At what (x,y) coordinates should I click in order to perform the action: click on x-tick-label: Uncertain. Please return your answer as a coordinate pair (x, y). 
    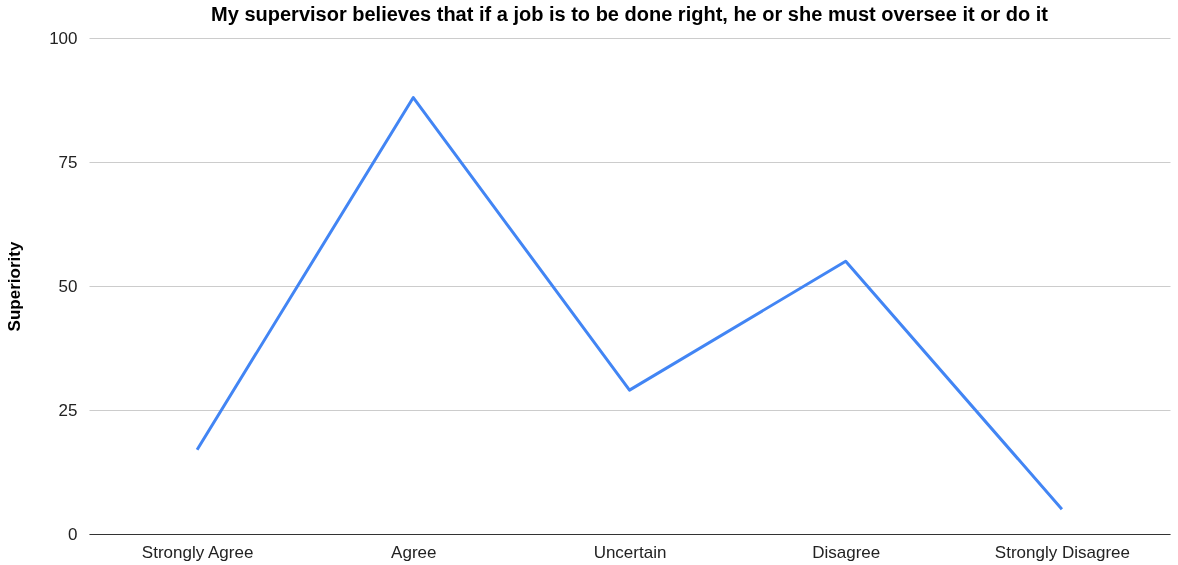
    Looking at the image, I should click on (630, 552).